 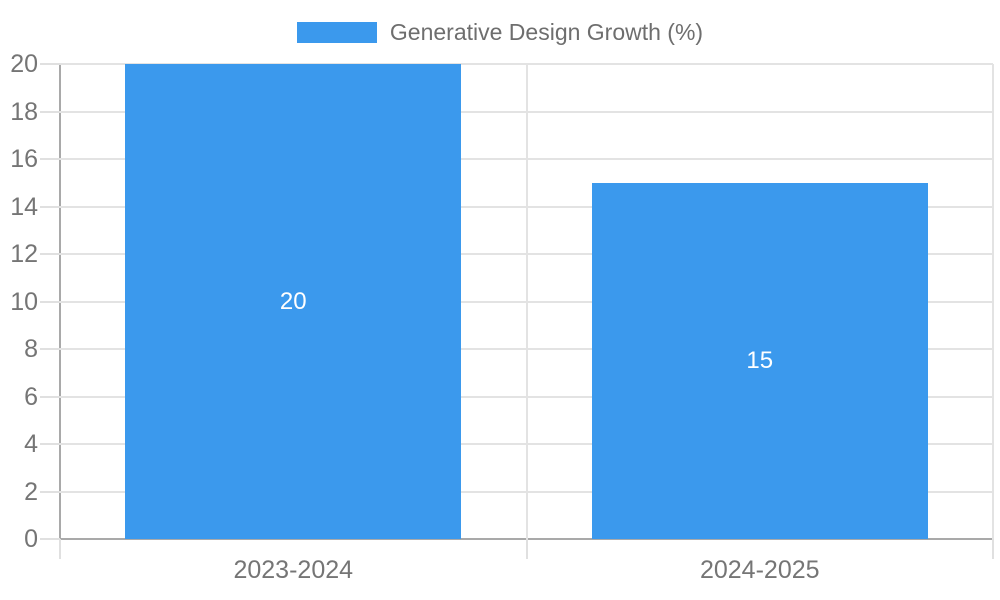 What do you see at coordinates (24, 206) in the screenshot?
I see `y-tick-label: 14` at bounding box center [24, 206].